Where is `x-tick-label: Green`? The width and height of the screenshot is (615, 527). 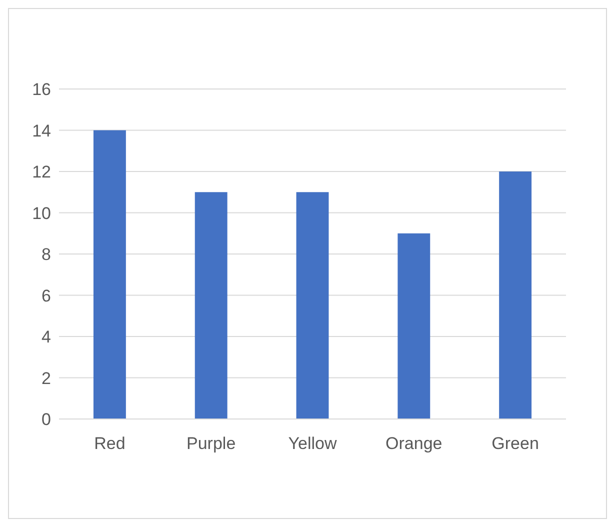
x-tick-label: Green is located at coordinates (515, 444).